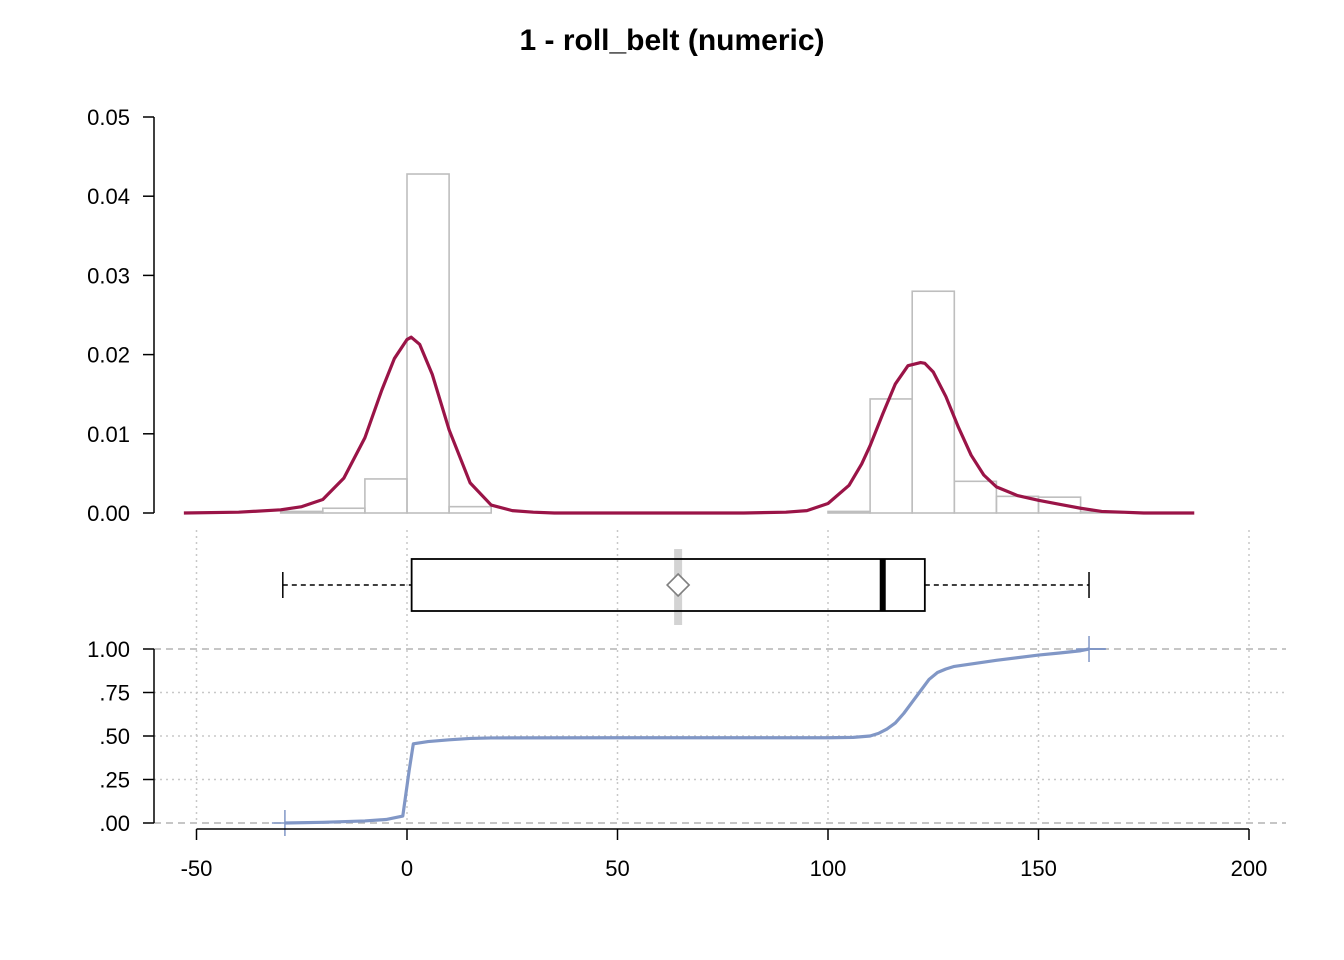 The width and height of the screenshot is (1344, 960). Describe the element at coordinates (114, 693) in the screenshot. I see `y-tick-label-ecdf: .75` at that location.